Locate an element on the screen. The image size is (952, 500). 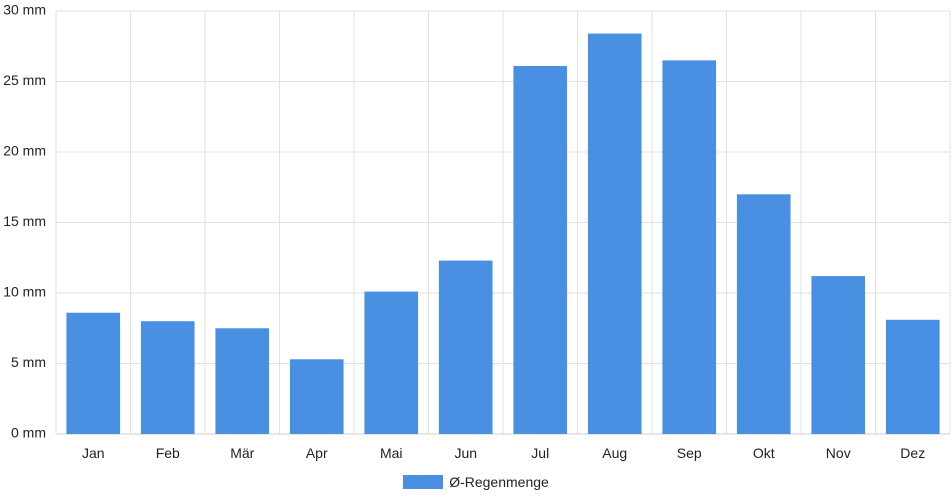
x-tick-label: Jun is located at coordinates (465, 453).